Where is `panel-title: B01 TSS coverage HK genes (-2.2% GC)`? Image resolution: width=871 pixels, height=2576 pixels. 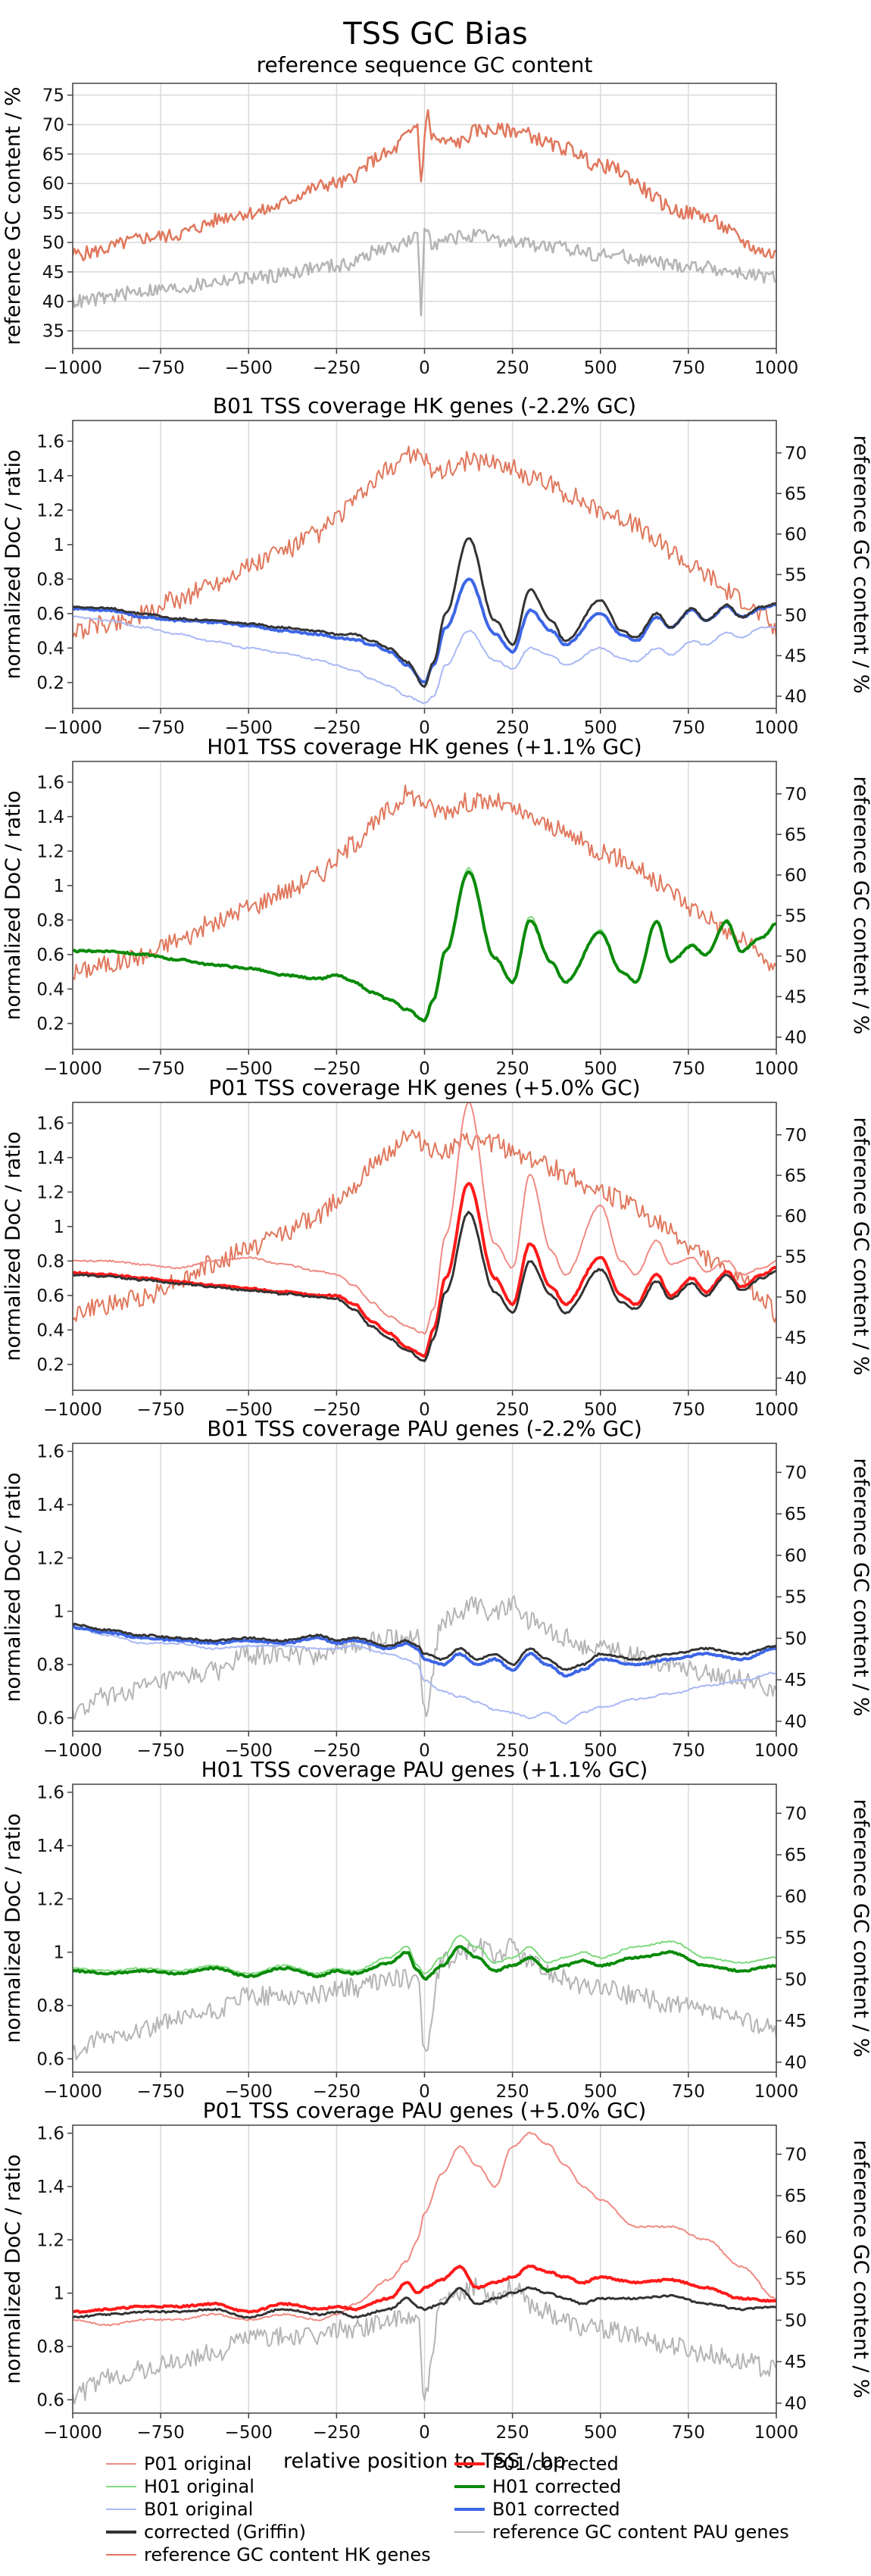 panel-title: B01 TSS coverage HK genes (-2.2% GC) is located at coordinates (424, 406).